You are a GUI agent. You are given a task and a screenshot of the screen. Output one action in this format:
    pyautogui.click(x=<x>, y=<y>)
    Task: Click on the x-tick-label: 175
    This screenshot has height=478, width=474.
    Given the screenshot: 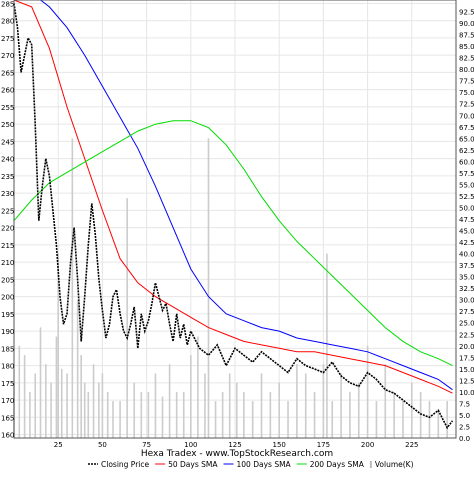 What is the action you would take?
    pyautogui.click(x=323, y=445)
    